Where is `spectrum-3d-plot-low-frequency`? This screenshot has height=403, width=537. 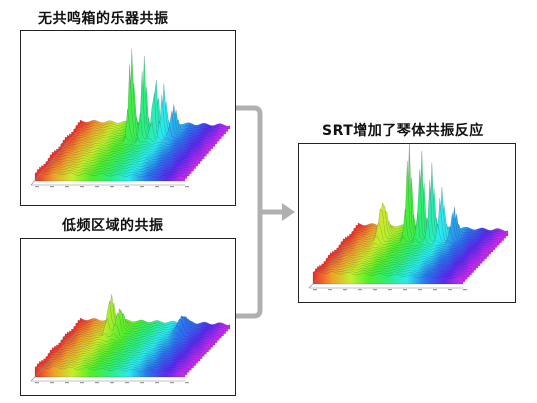
spectrum-3d-plot-low-frequency is located at coordinates (130, 339).